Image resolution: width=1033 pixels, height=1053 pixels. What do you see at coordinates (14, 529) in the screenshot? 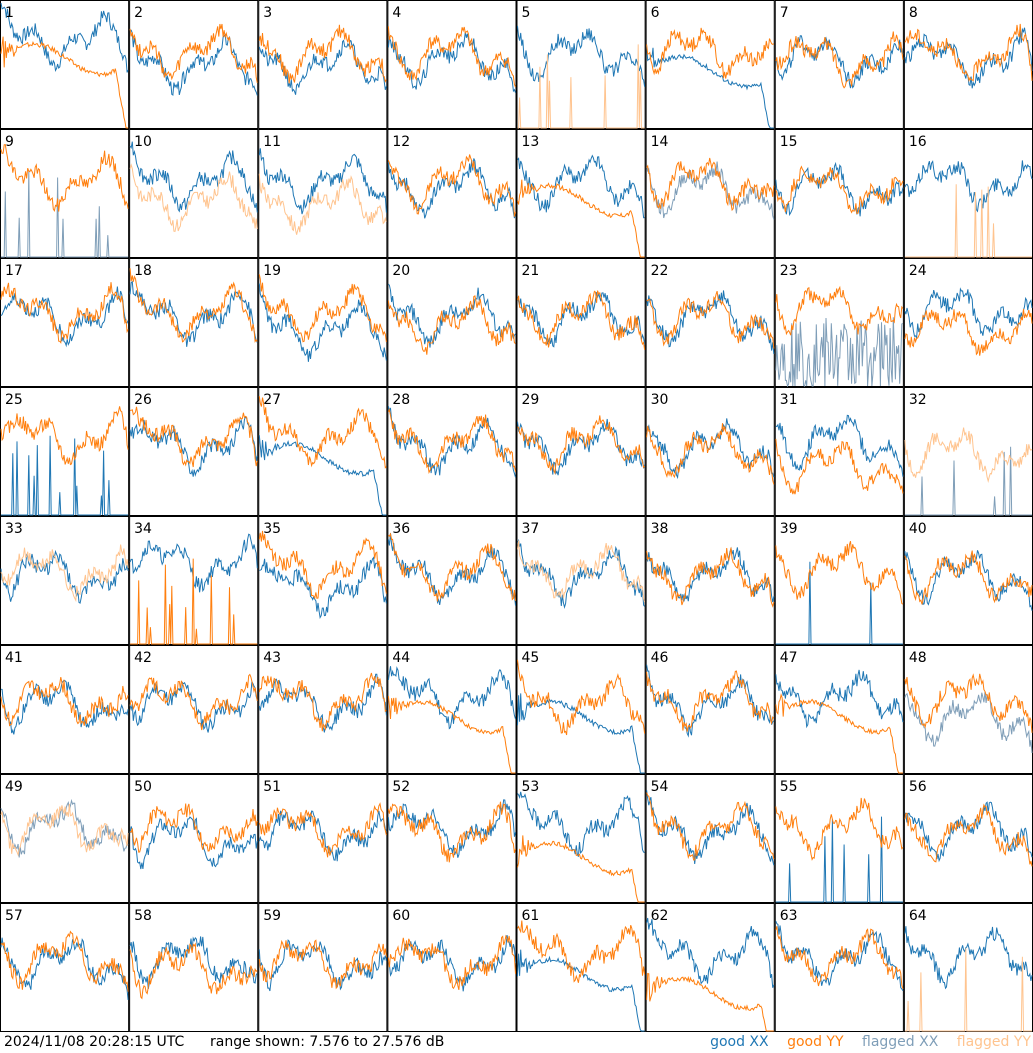
I see `panel-label: 33` at bounding box center [14, 529].